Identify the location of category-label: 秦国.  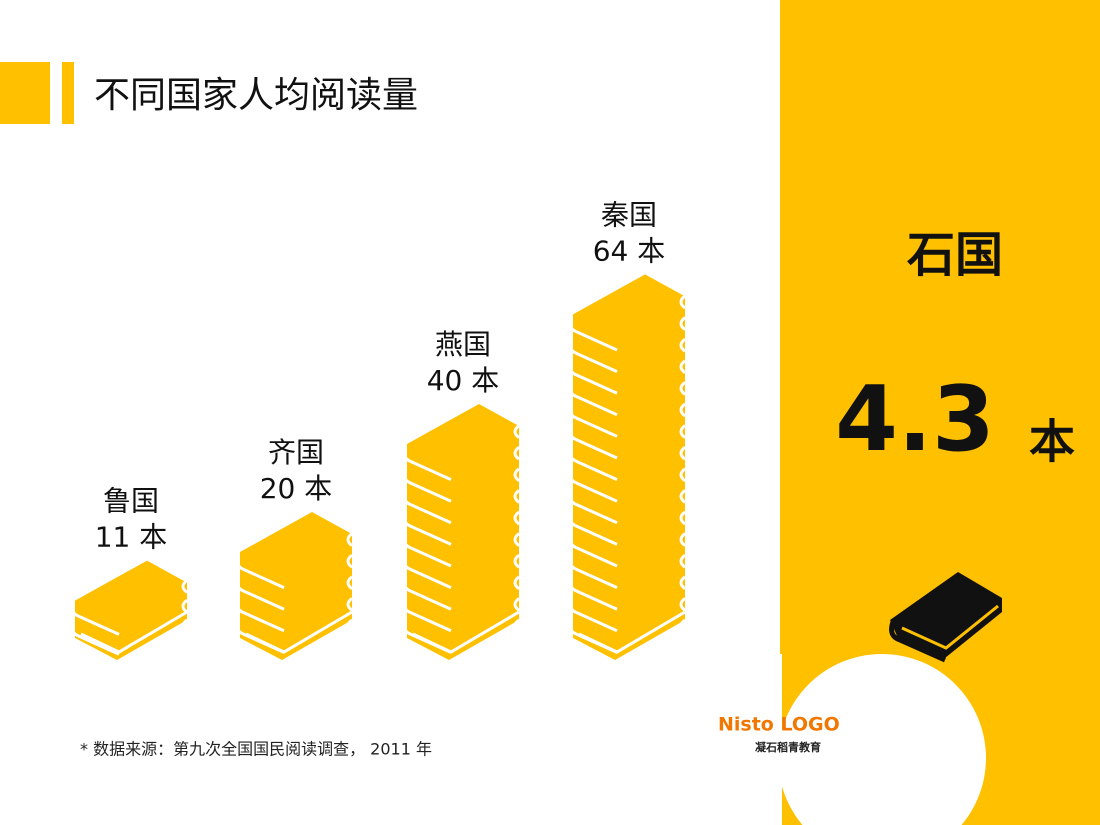
(629, 214).